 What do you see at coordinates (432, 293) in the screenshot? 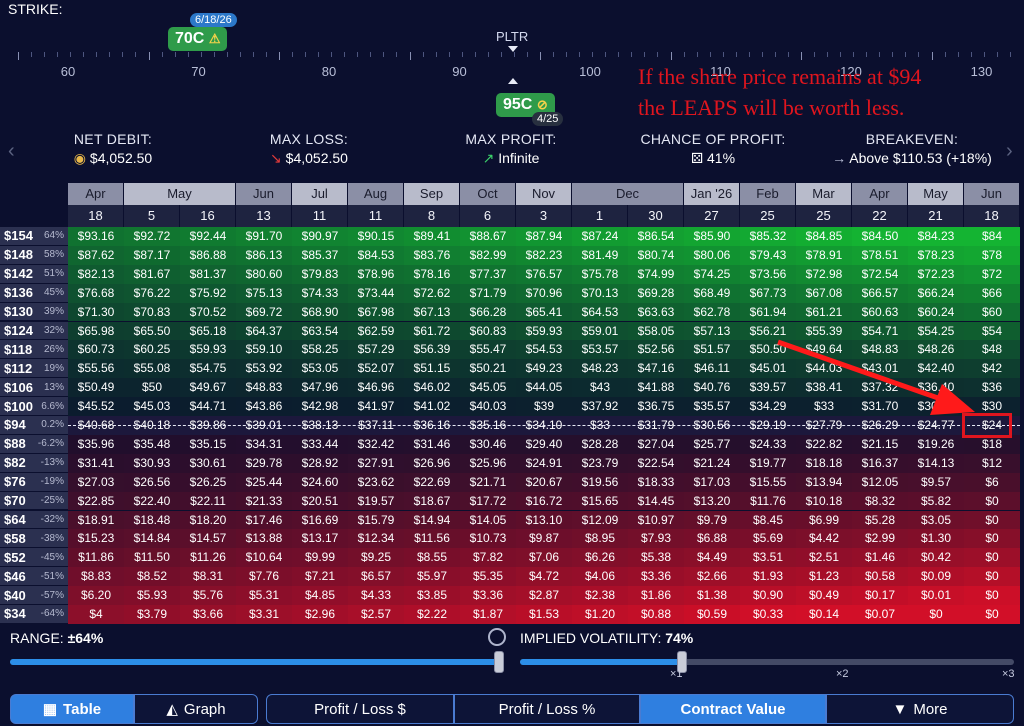
I see `value-cell: $72.62` at bounding box center [432, 293].